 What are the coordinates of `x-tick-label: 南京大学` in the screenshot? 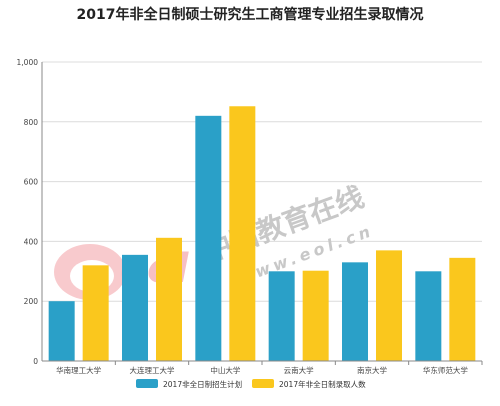 It's located at (372, 370).